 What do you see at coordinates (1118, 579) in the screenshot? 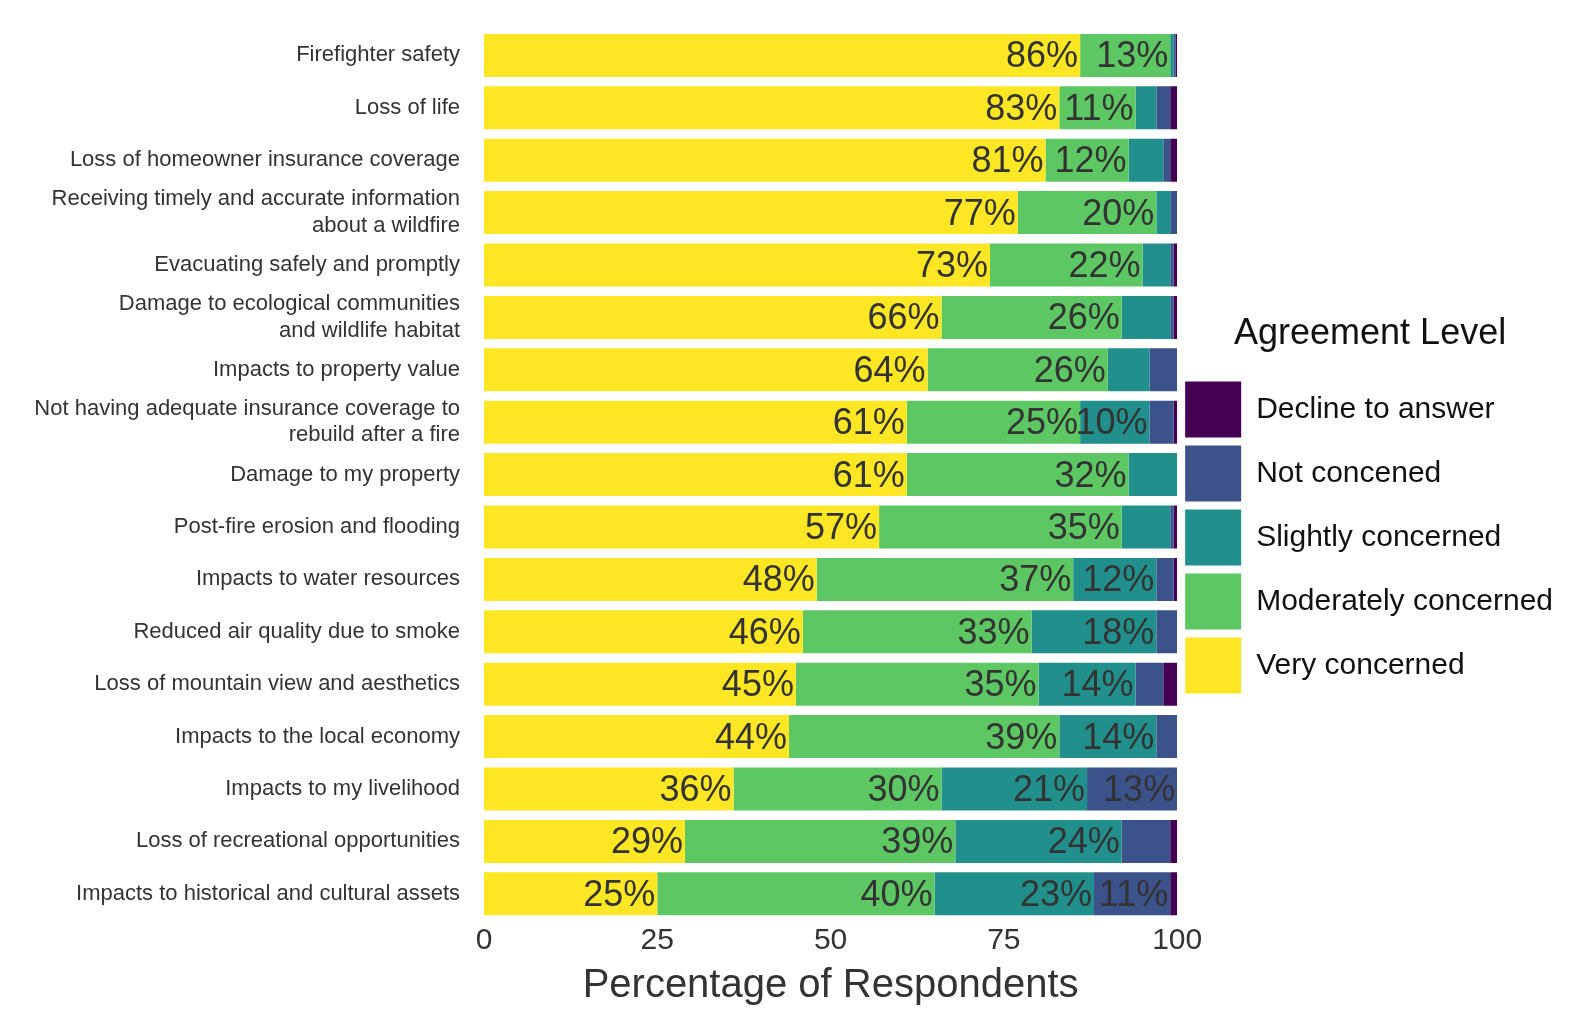
I see `data-label: 12%` at bounding box center [1118, 579].